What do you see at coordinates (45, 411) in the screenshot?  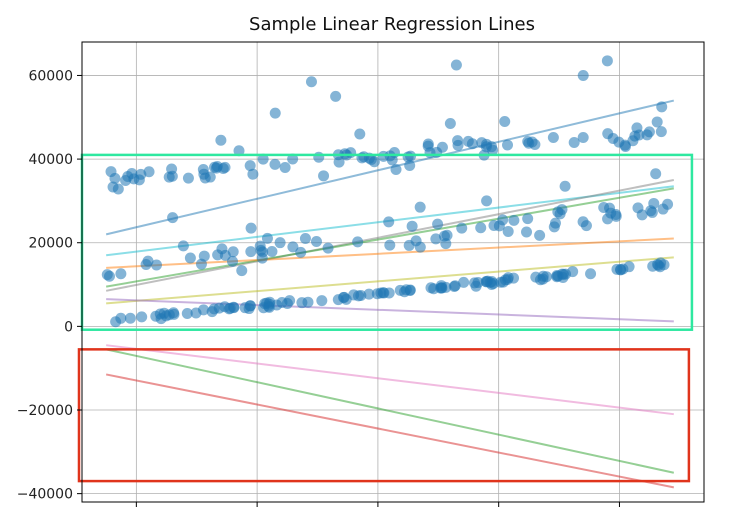 I see `y-tick-label-1: −20000` at bounding box center [45, 411].